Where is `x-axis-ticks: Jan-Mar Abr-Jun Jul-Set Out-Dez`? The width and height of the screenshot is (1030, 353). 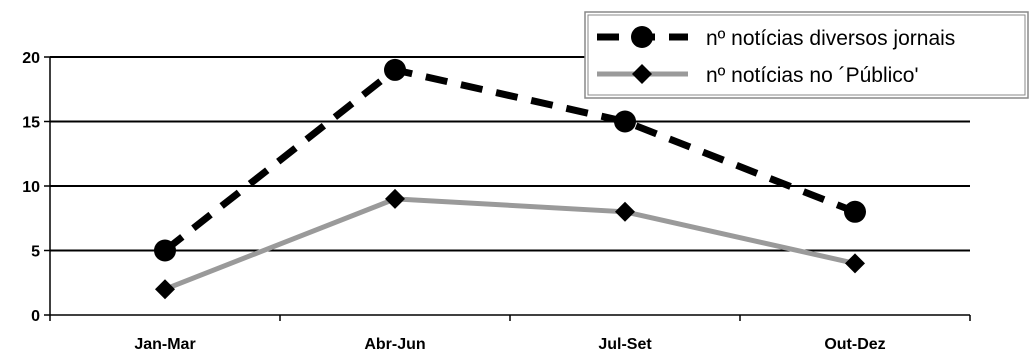
x-axis-ticks: Jan-Mar Abr-Jun Jul-Set Out-Dez is located at coordinates (510, 334).